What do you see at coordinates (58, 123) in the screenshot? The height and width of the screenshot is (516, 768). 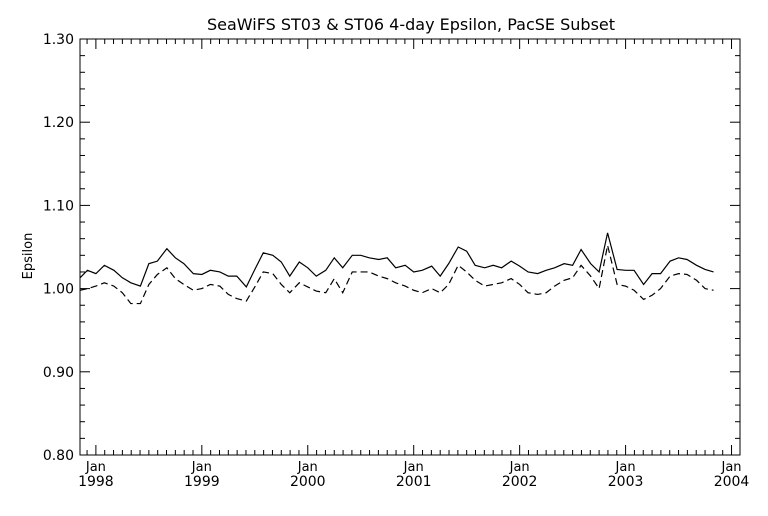 I see `y-tick-label: 1.20` at bounding box center [58, 123].